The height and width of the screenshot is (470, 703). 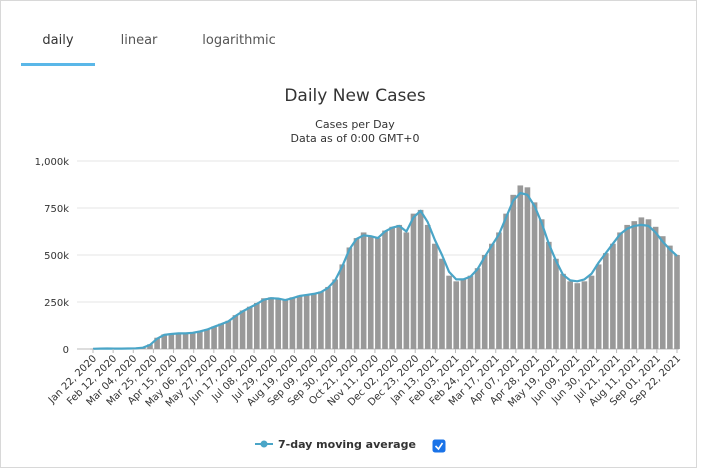 I want to click on legend-marker, so click(x=264, y=444).